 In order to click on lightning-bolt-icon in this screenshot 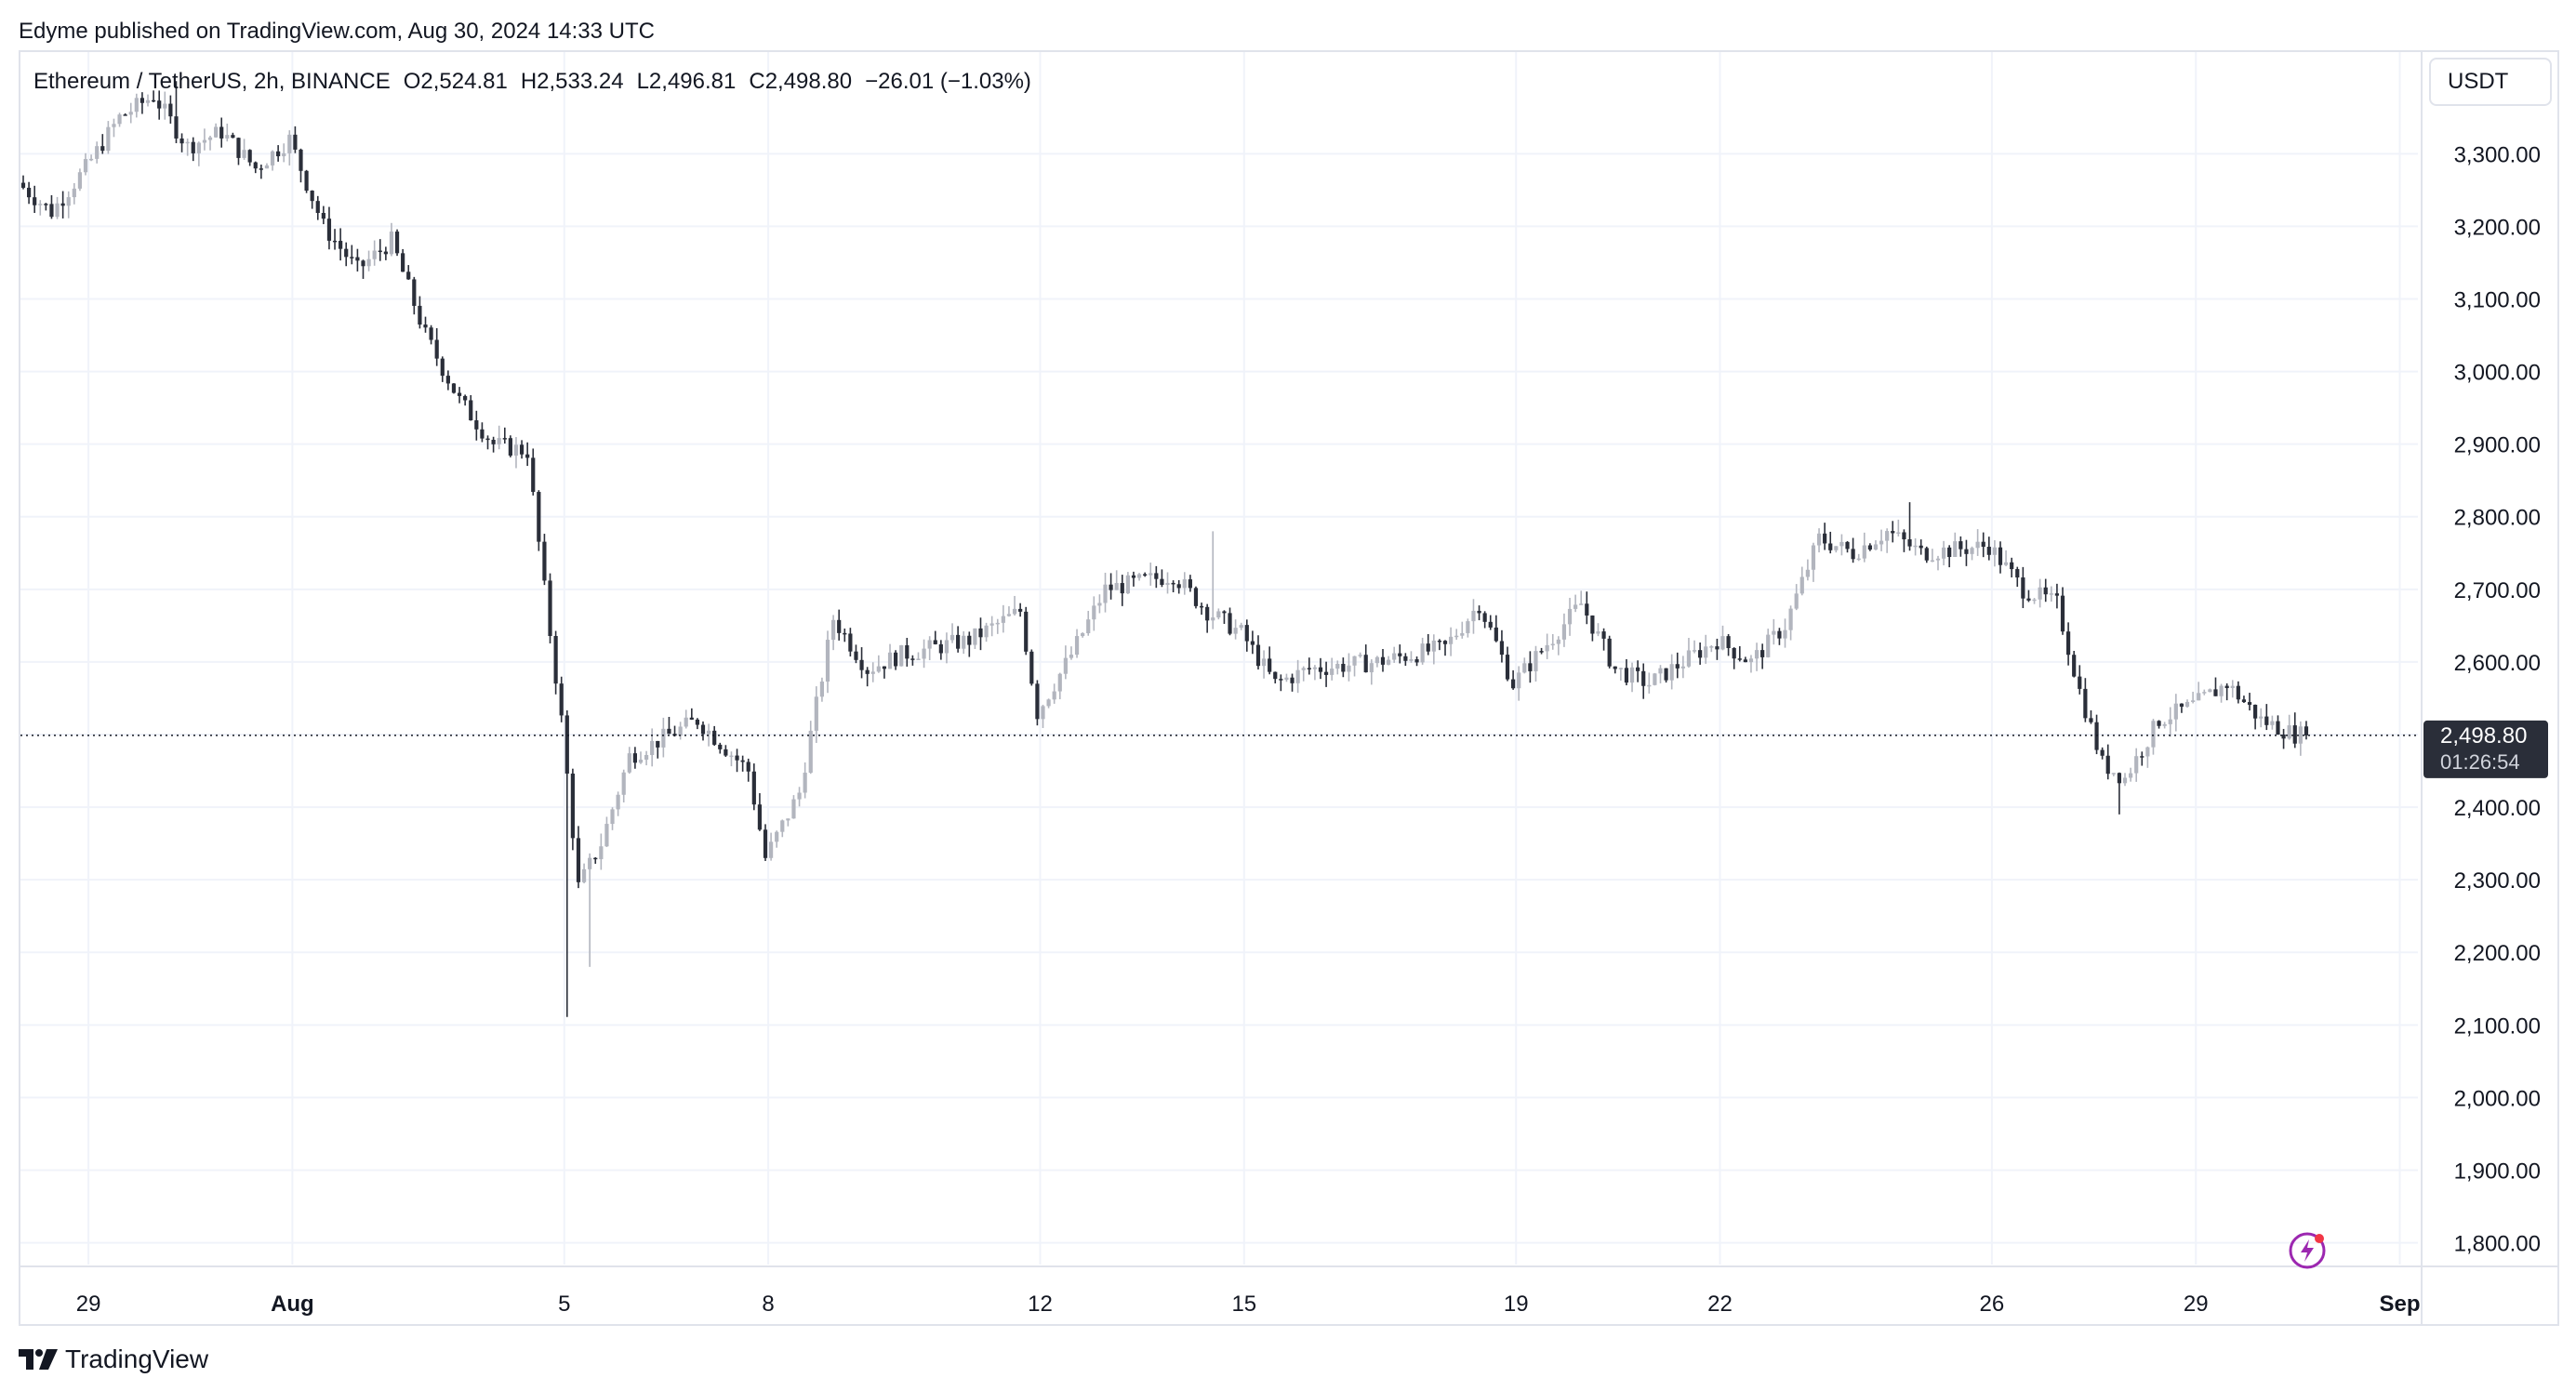, I will do `click(2307, 1250)`.